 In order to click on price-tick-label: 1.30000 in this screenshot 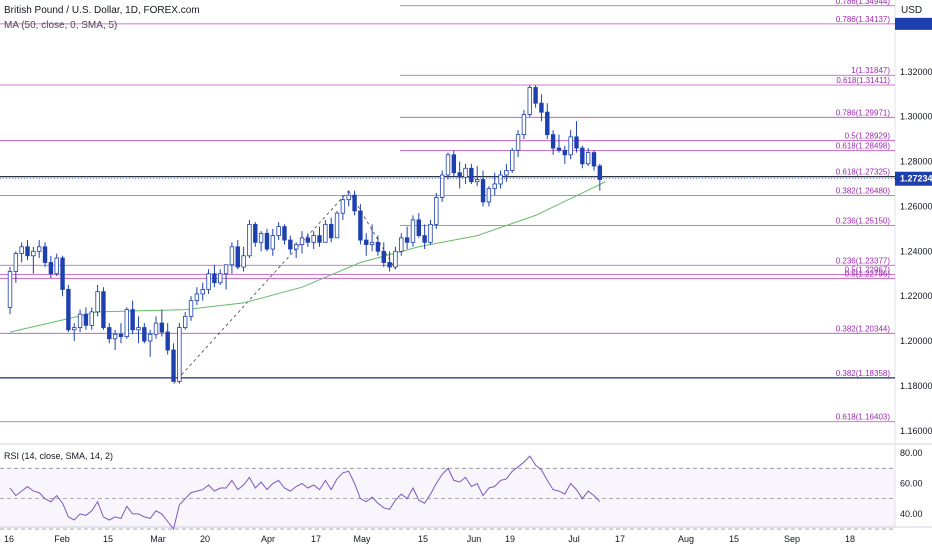, I will do `click(916, 117)`.